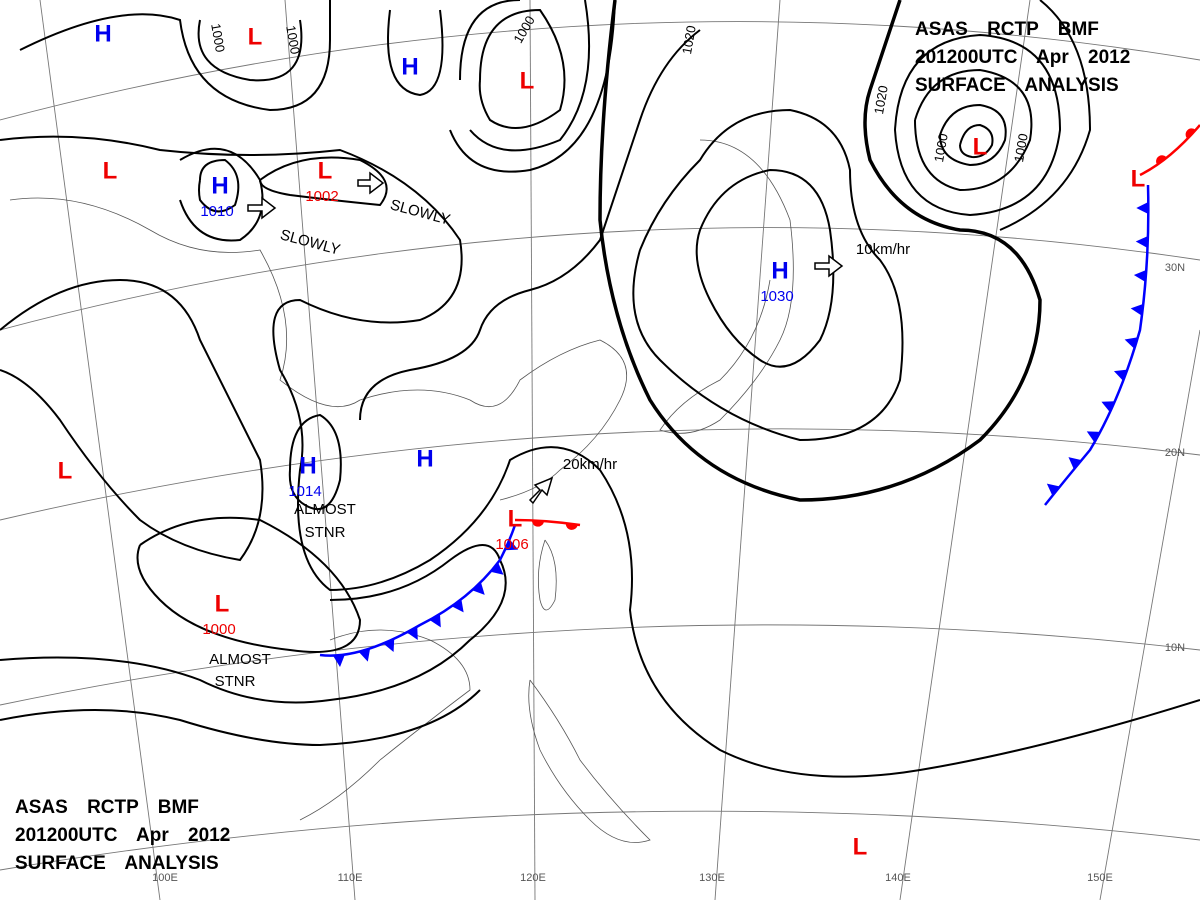 The width and height of the screenshot is (1200, 900). What do you see at coordinates (216, 211) in the screenshot?
I see `central-pressure: 1010` at bounding box center [216, 211].